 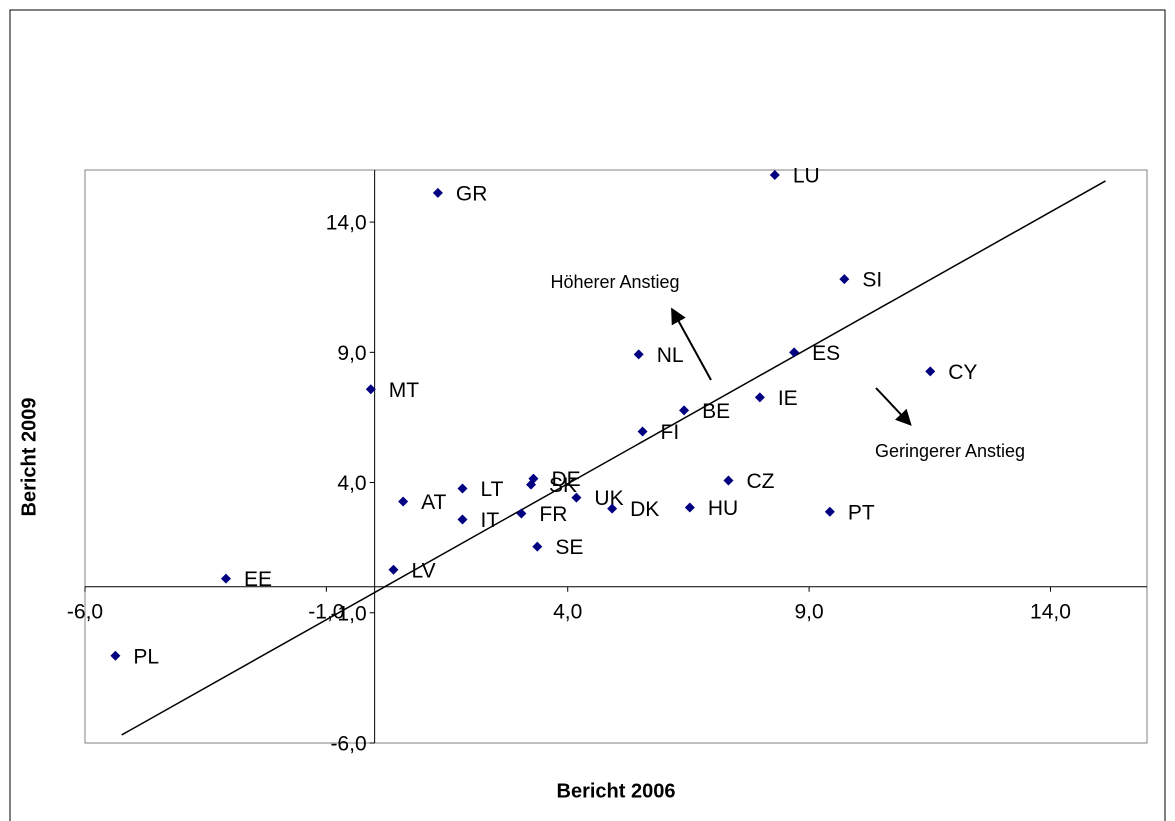 I want to click on point-label: FR, so click(x=553, y=514).